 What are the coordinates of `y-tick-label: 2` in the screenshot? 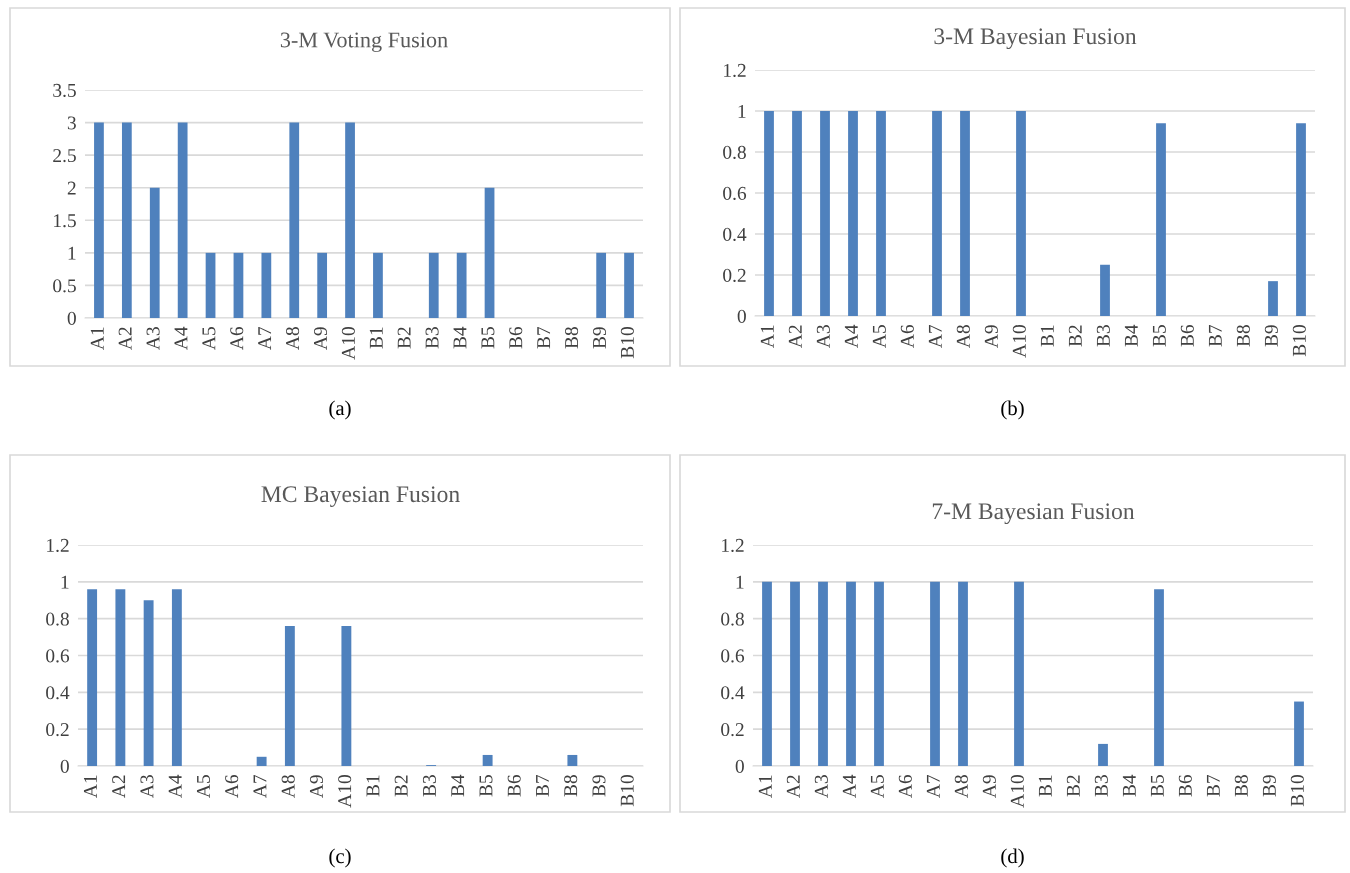 It's located at (71, 188).